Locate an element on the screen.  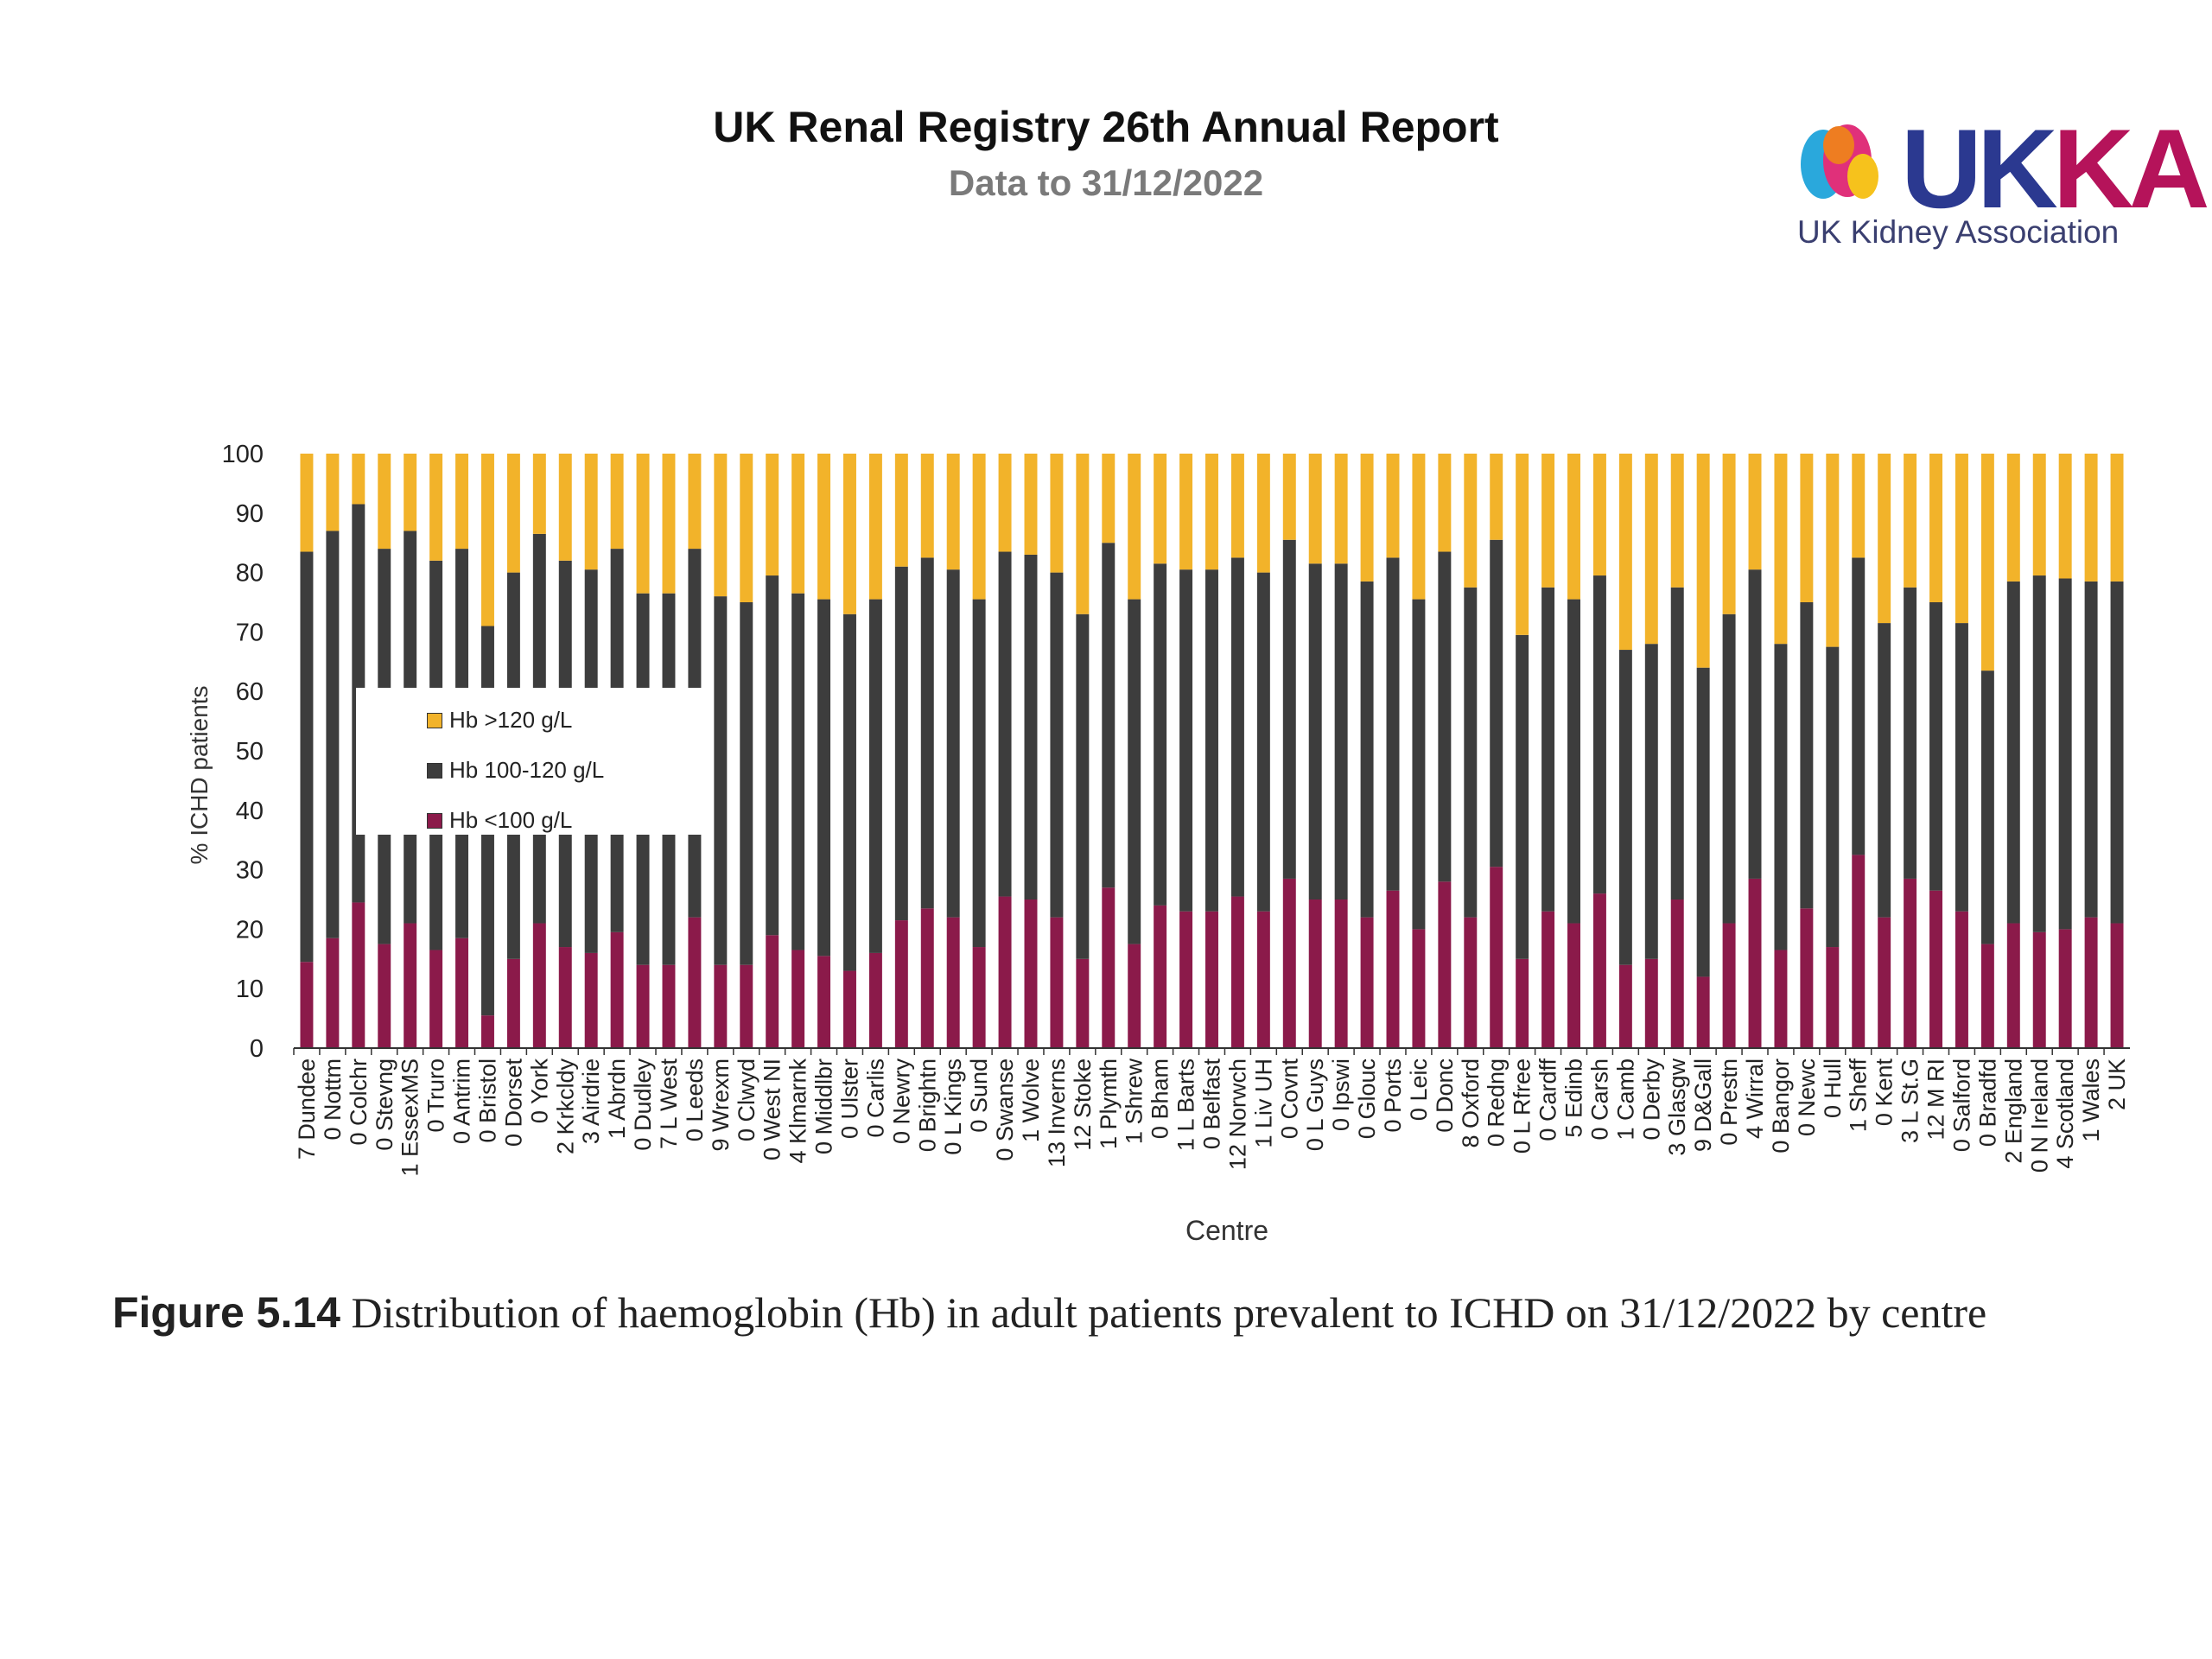
x-tick-label-37: 1 Liv UH is located at coordinates (1263, 1103).